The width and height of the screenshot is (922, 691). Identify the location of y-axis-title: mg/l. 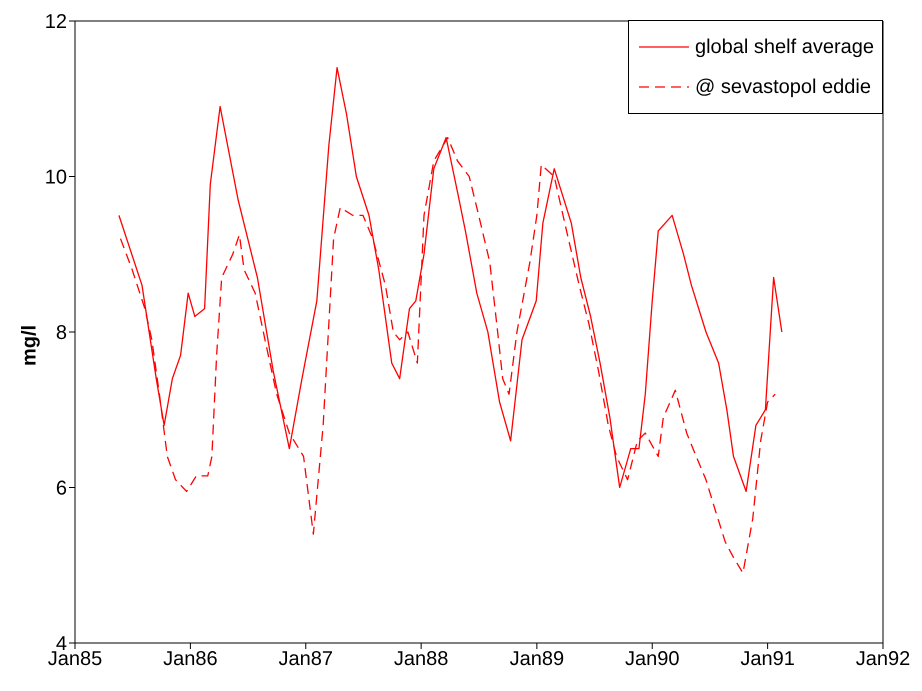
(30, 345).